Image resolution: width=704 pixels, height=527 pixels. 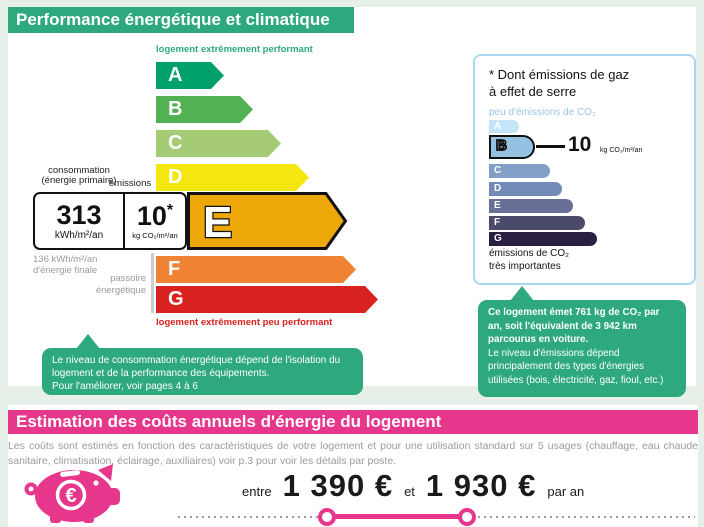 I want to click on energy-class-e-current: E, so click(x=267, y=221).